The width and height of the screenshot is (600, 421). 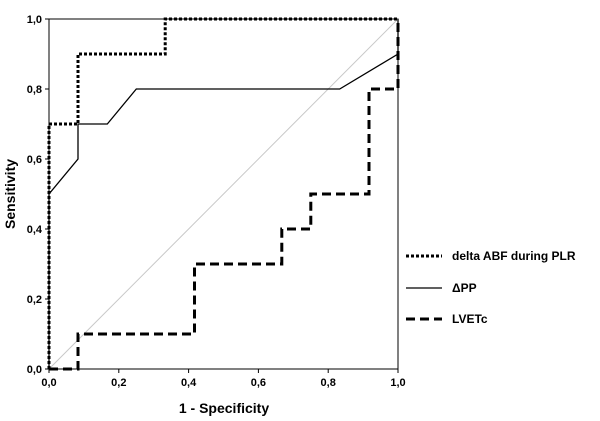 What do you see at coordinates (118, 383) in the screenshot?
I see `x-tick-label: 0,2` at bounding box center [118, 383].